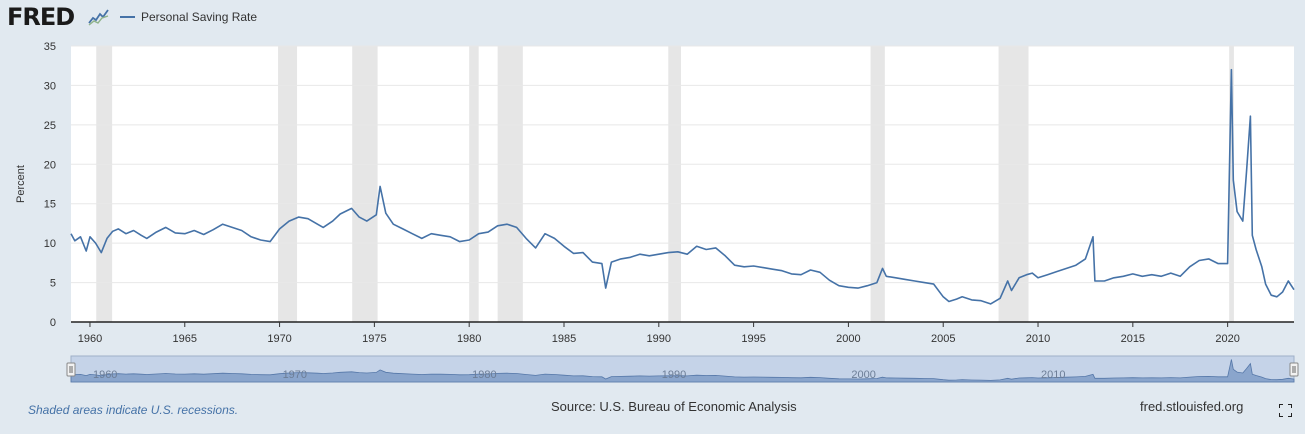 The image size is (1305, 434). Describe the element at coordinates (1294, 369) in the screenshot. I see `navigator-handle-right` at that location.